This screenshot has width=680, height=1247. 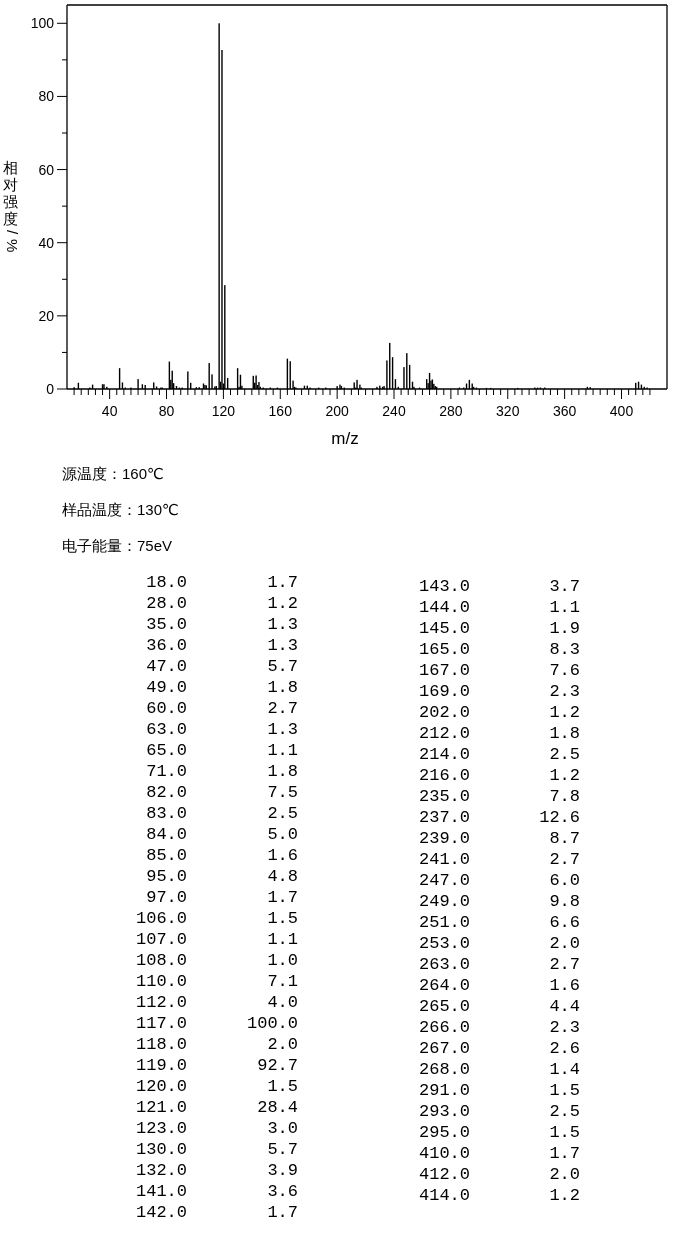 I want to click on text: 3.0, so click(x=282, y=1128).